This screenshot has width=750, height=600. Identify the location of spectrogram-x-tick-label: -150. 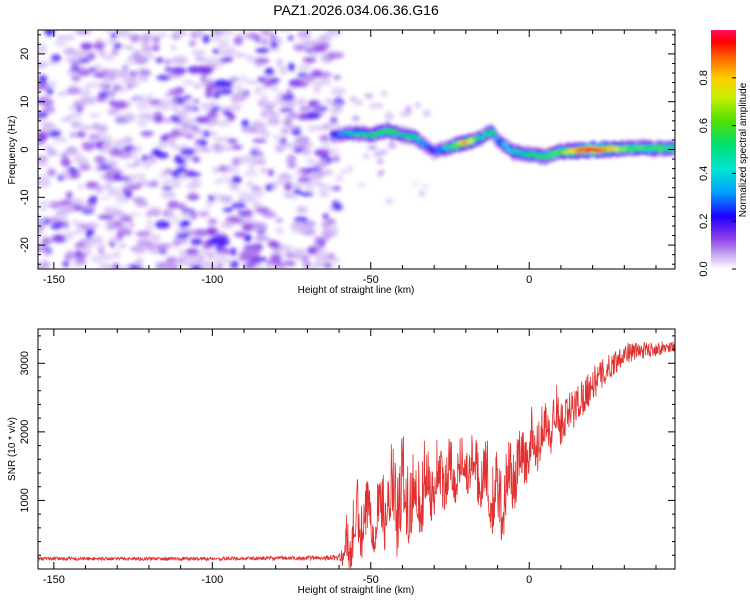
(54, 280).